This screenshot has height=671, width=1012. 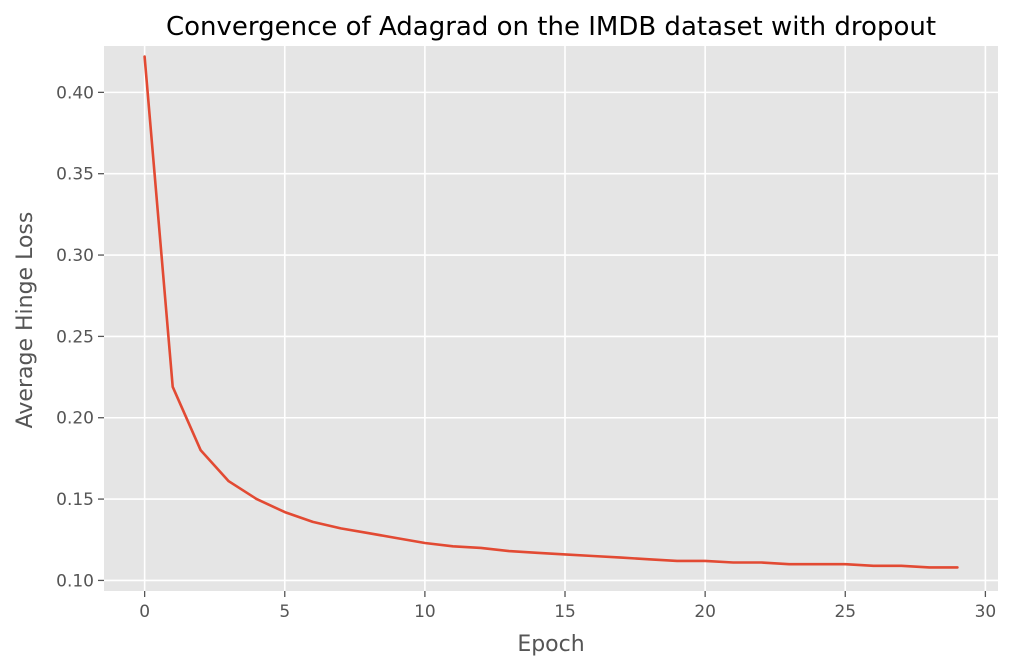 What do you see at coordinates (75, 500) in the screenshot?
I see `y-tick-label: 0.15` at bounding box center [75, 500].